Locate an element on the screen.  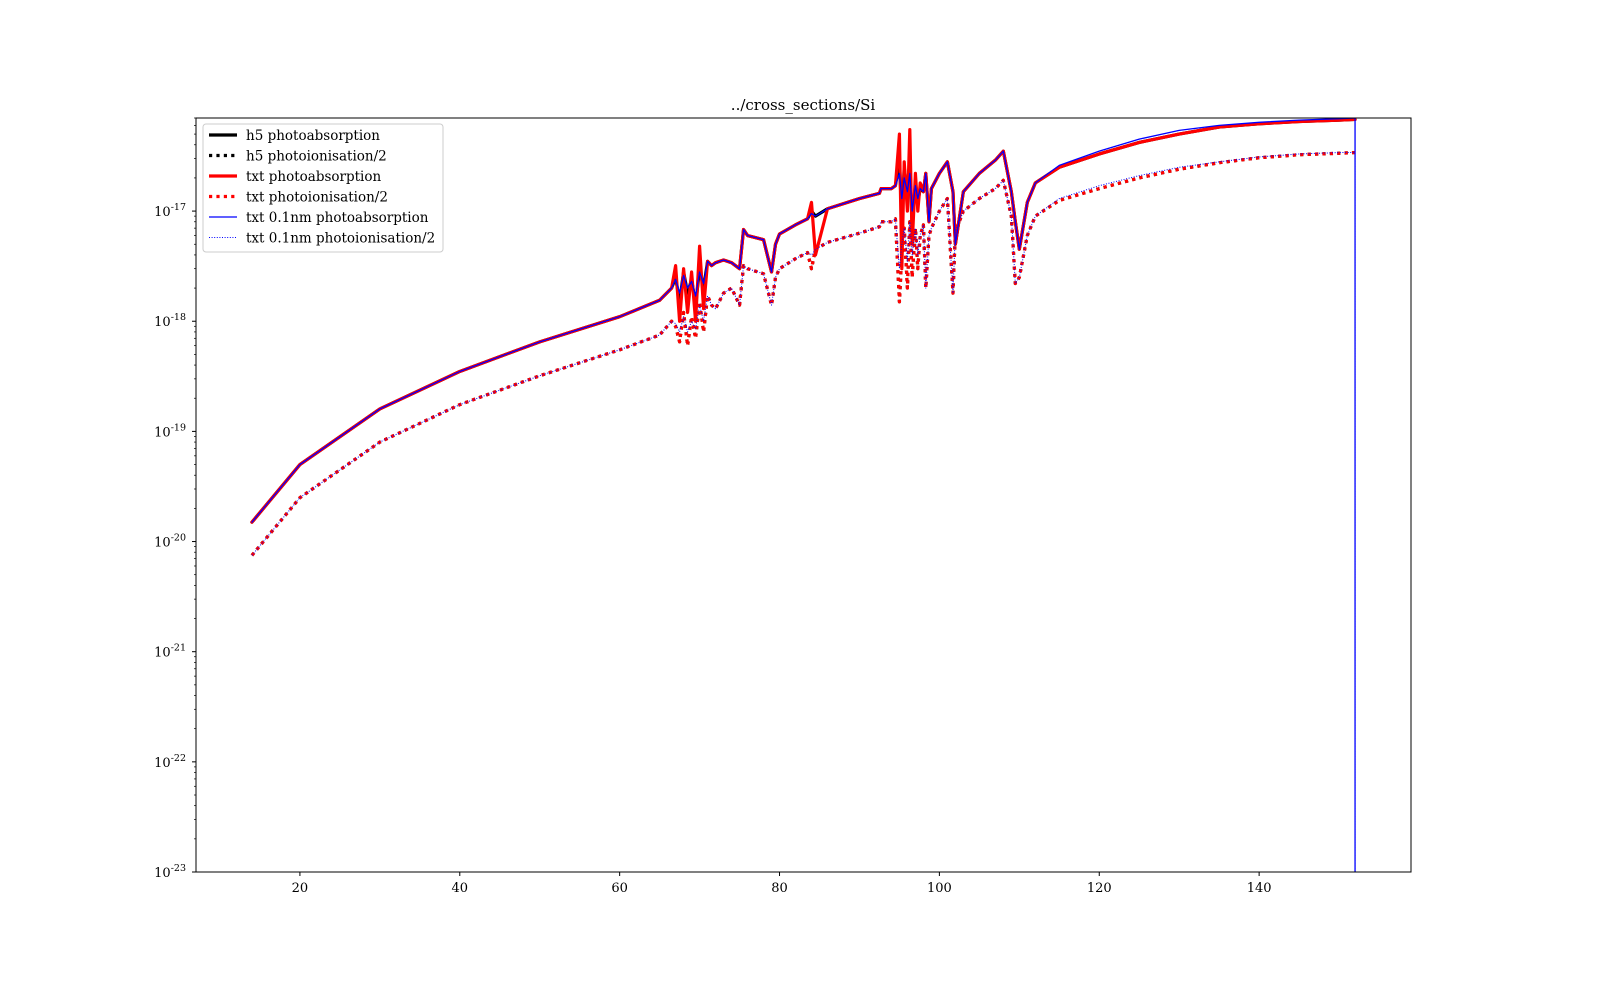
x-tick-label: 60 is located at coordinates (619, 888).